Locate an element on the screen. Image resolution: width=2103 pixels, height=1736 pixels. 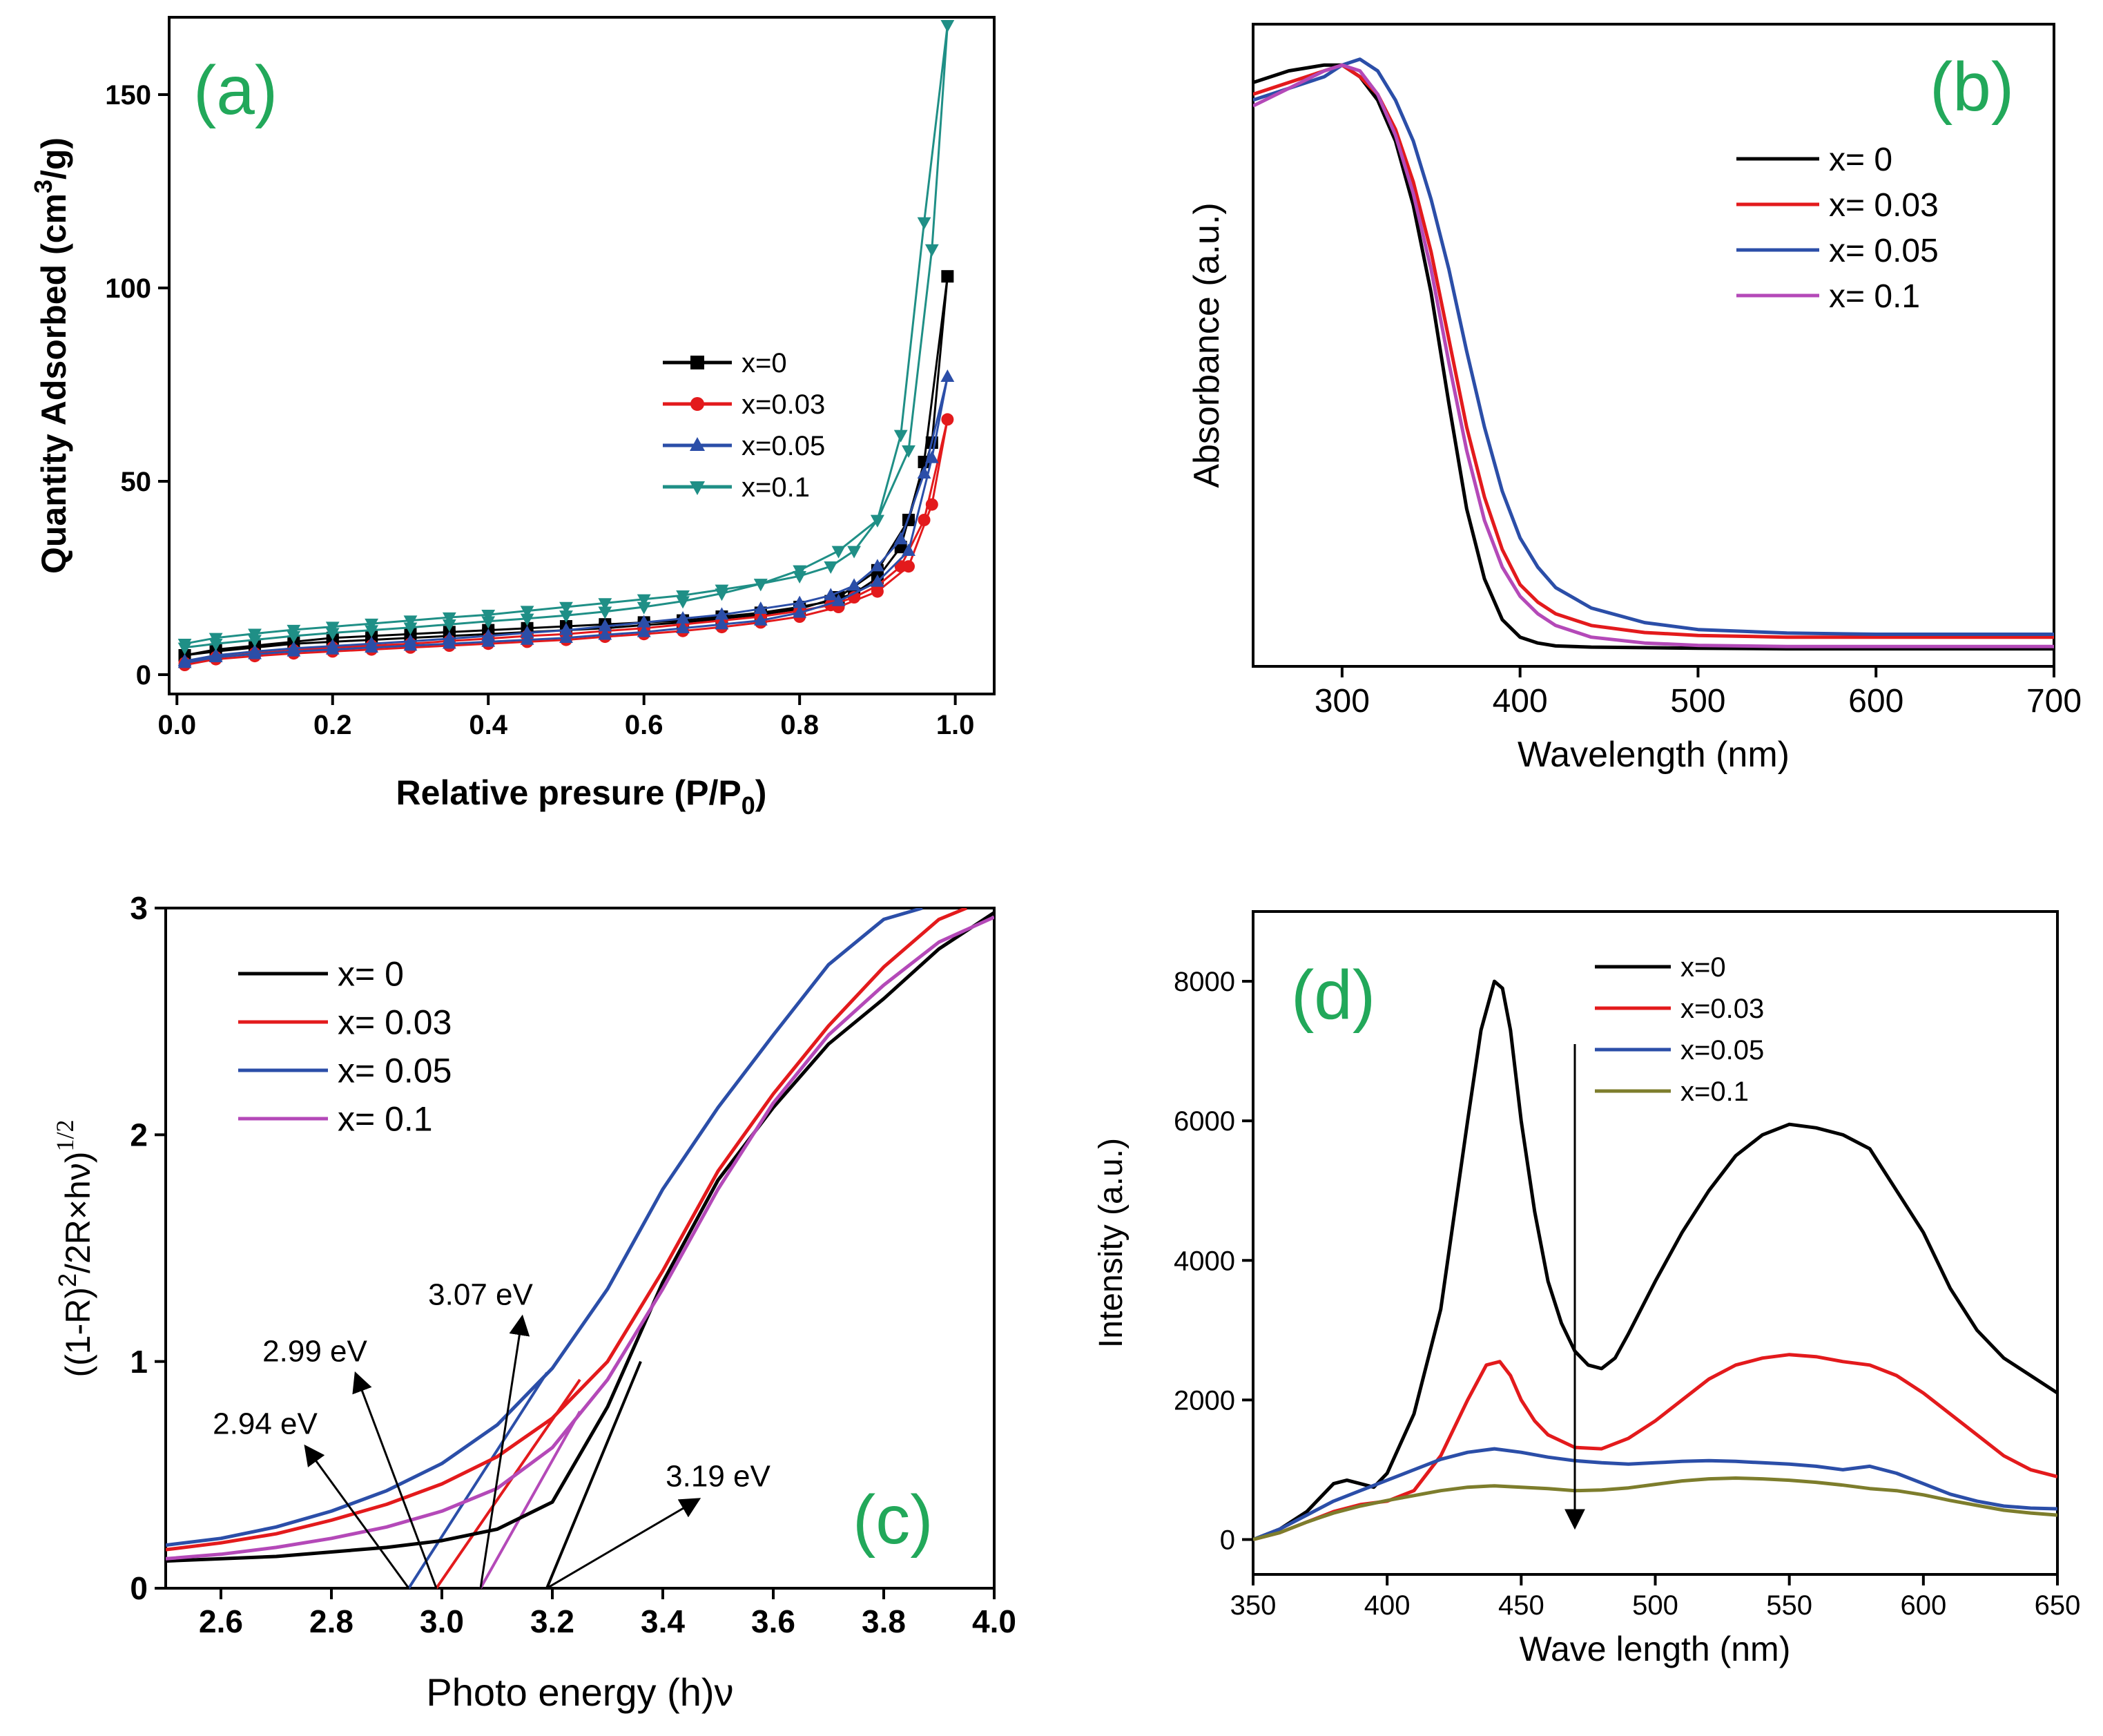
x-axis-label-a: Relative presure (P/P0) is located at coordinates (581, 796).